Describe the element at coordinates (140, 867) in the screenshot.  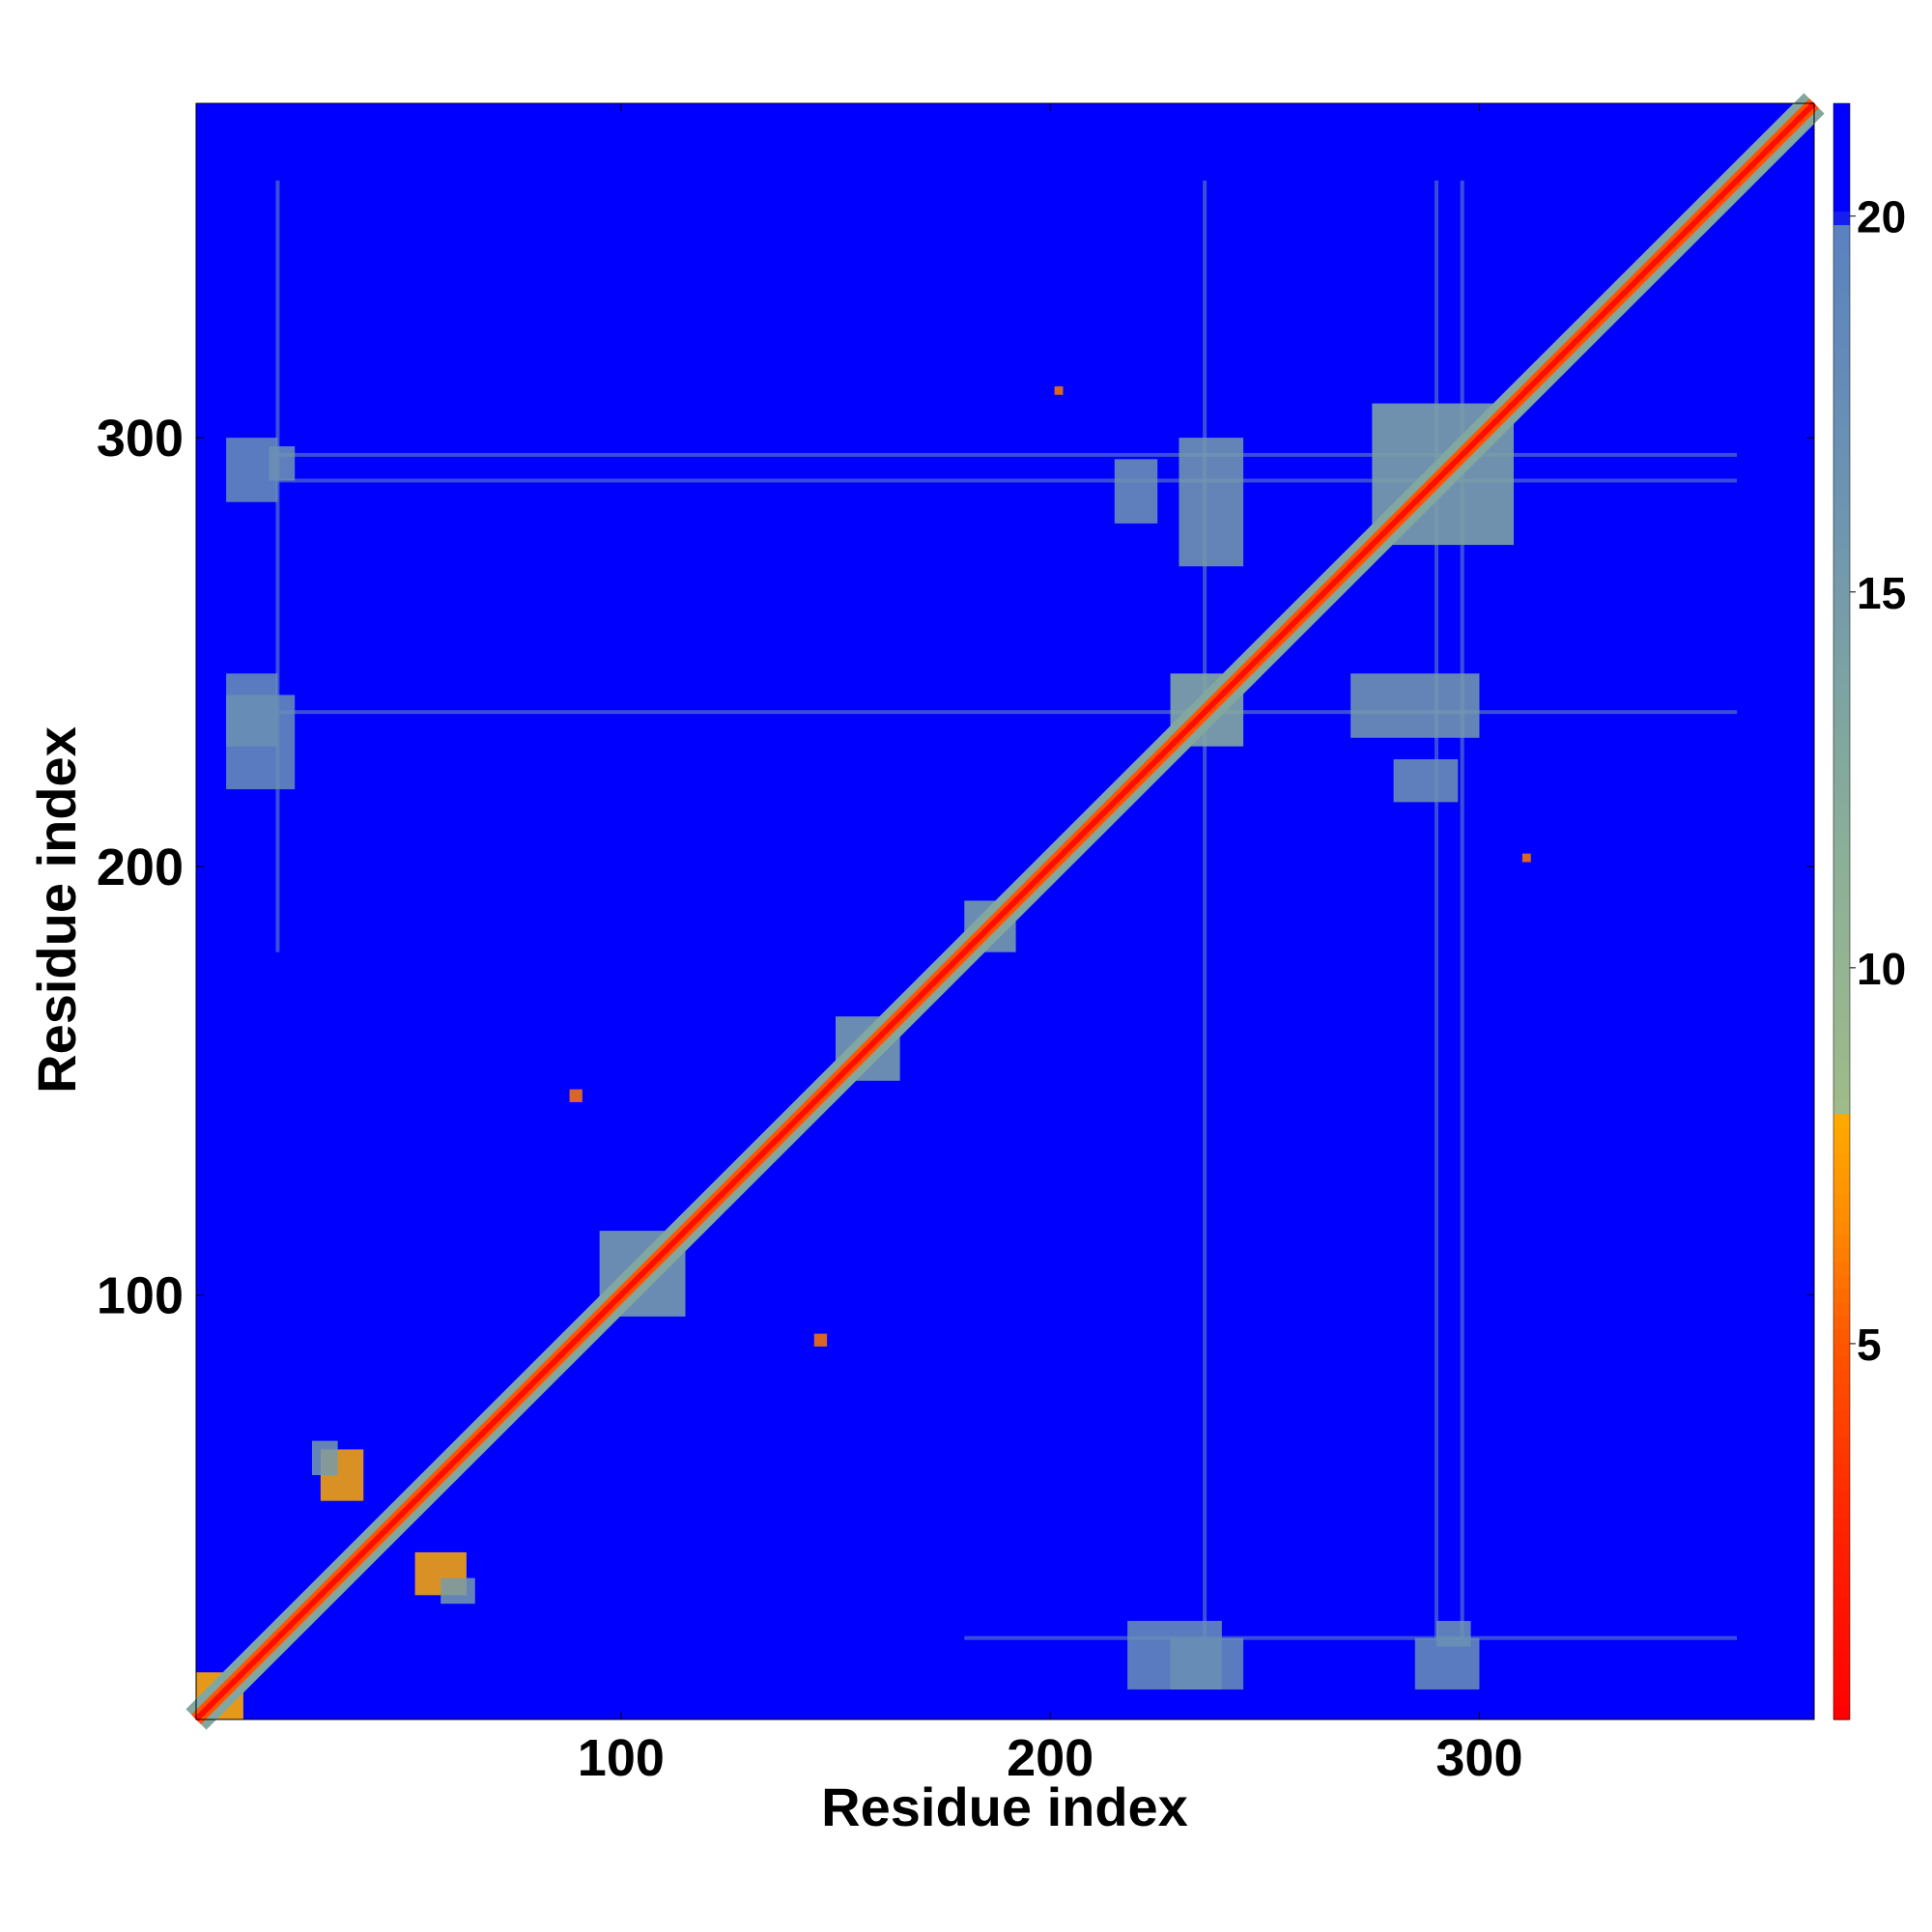
I see `y-tick-label: 200` at that location.